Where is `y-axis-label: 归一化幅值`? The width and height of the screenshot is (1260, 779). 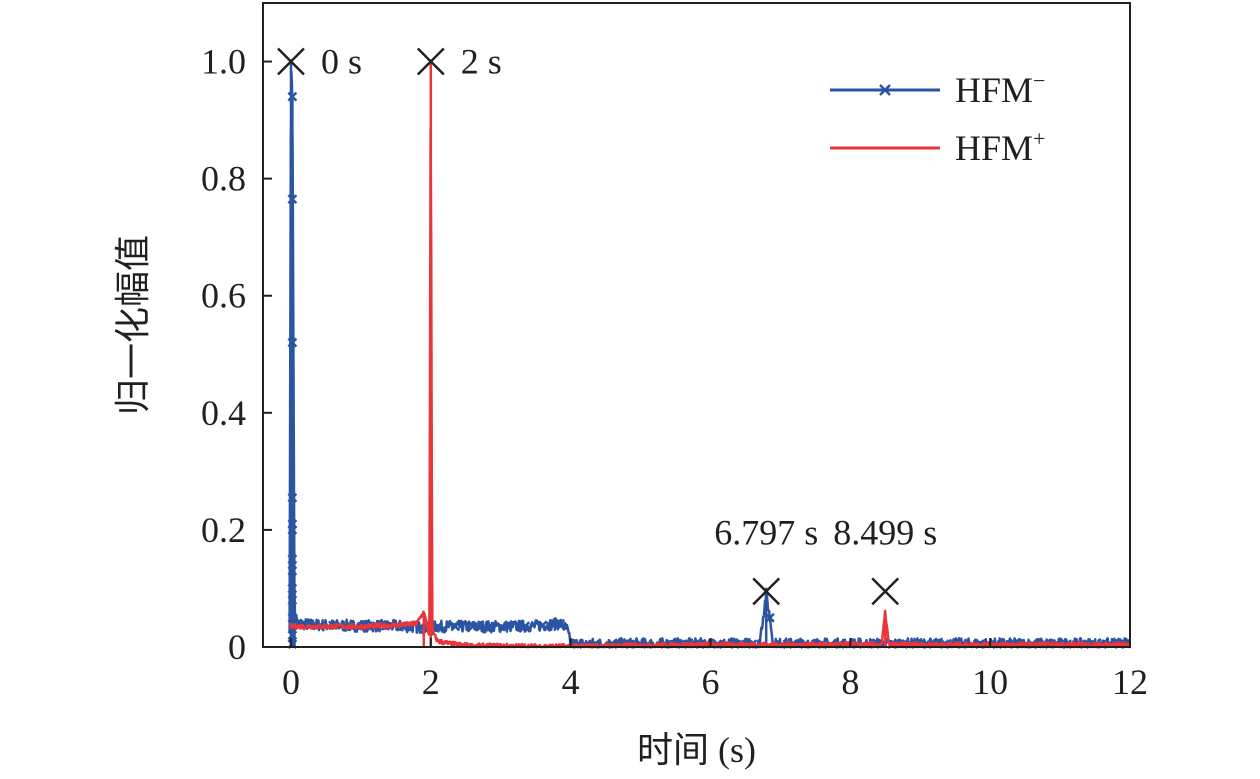 y-axis-label: 归一化幅值 is located at coordinates (133, 325).